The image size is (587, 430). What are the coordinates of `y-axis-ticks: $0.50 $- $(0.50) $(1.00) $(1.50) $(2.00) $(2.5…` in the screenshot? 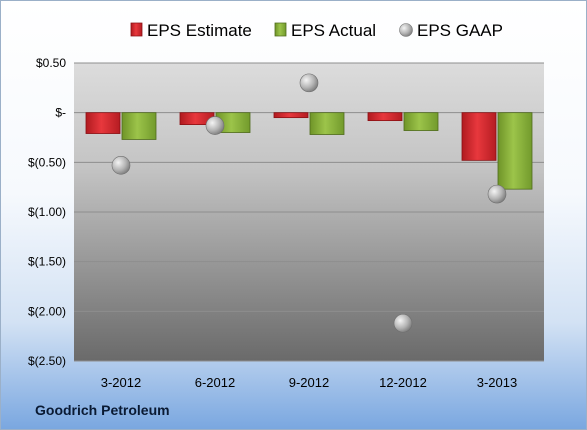 It's located at (47, 212).